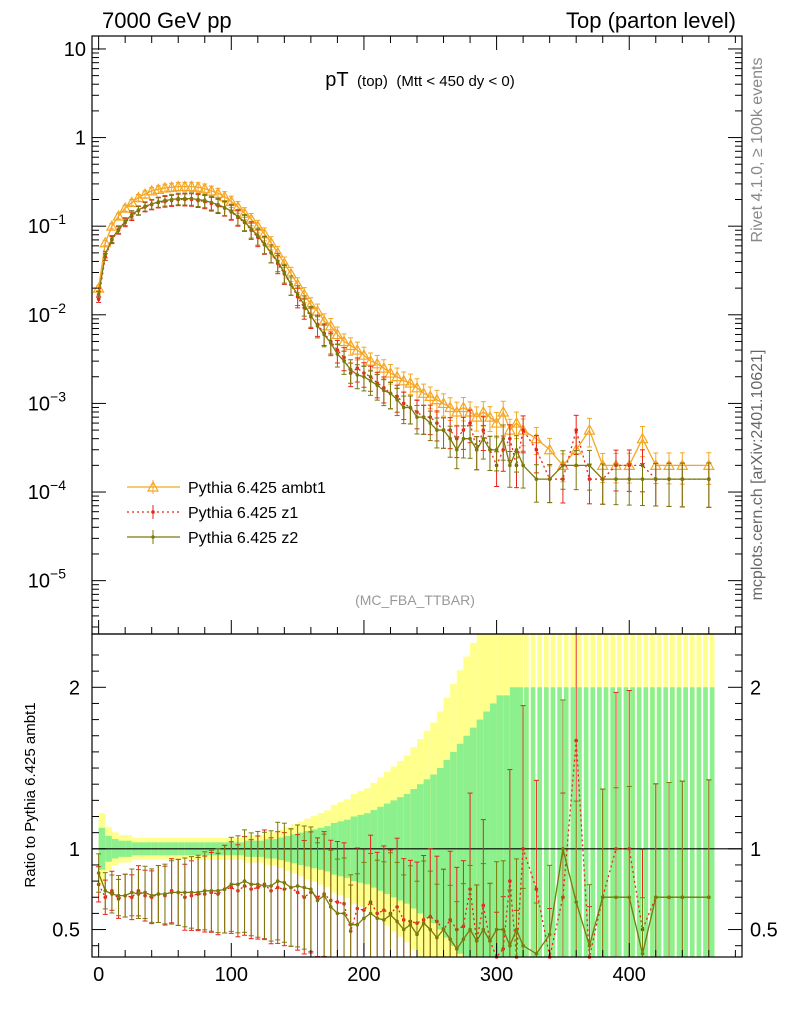  I want to click on process-label: Top (parton level), so click(651, 20).